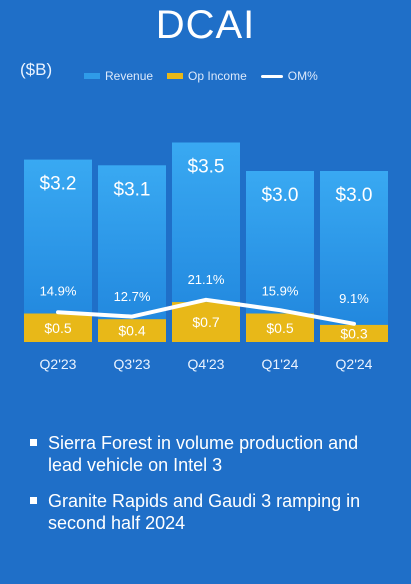 Image resolution: width=411 pixels, height=584 pixels. I want to click on legend-swatch-revenue, so click(92, 76).